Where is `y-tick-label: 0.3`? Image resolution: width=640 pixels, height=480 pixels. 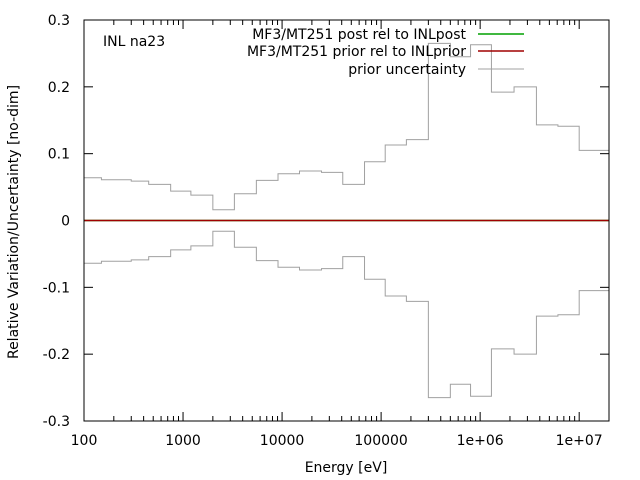
y-tick-label: 0.3 is located at coordinates (59, 21).